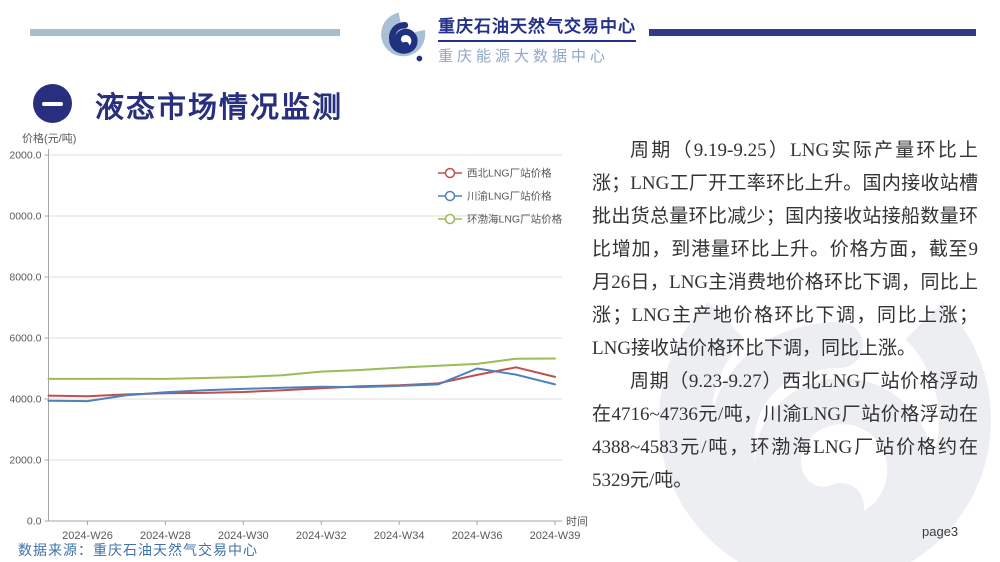 The height and width of the screenshot is (562, 1000). I want to click on section-index-dash-icon, so click(52, 103).